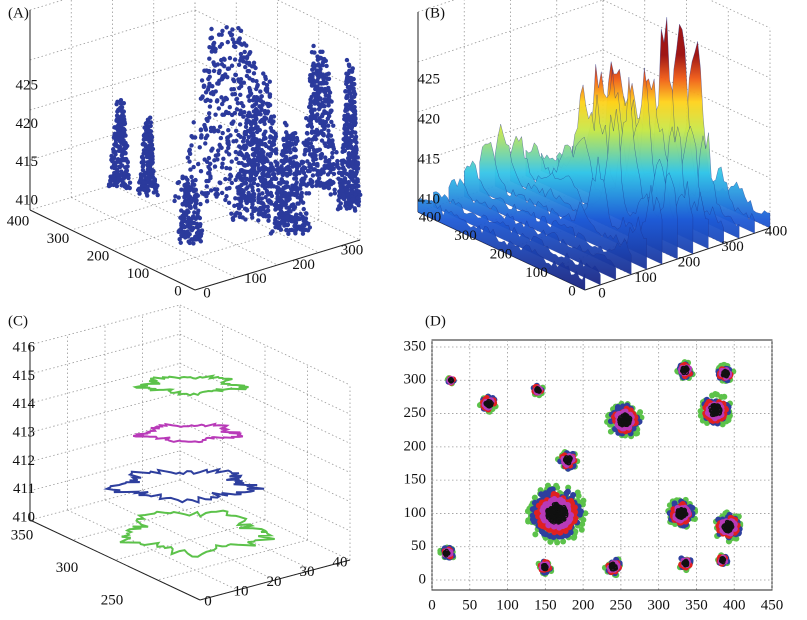 This screenshot has height=620, width=807. What do you see at coordinates (24, 517) in the screenshot?
I see `tick-label: 410` at bounding box center [24, 517].